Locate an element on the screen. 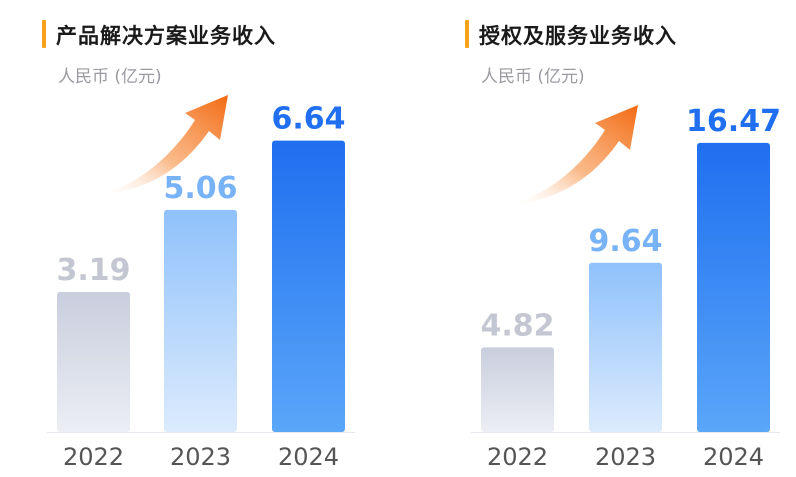 The image size is (796, 477). right-chart-title: 授权及服务业务收入 is located at coordinates (578, 36).